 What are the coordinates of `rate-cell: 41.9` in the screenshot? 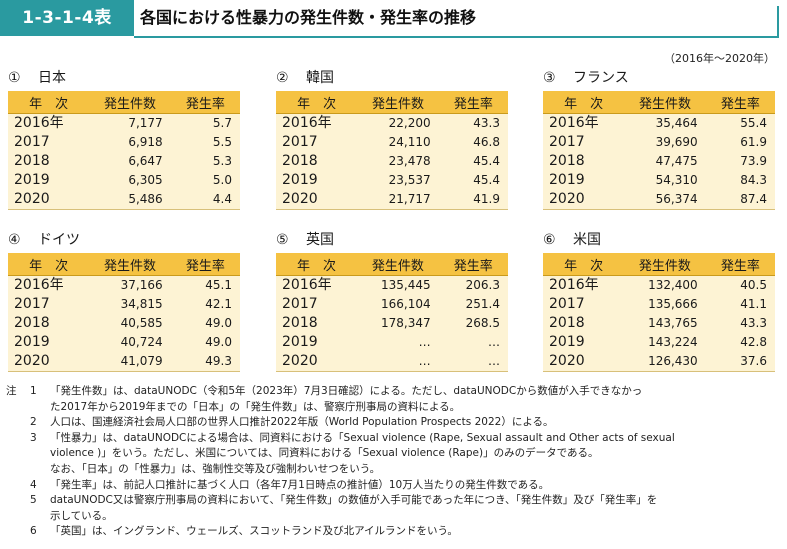 It's located at (473, 200).